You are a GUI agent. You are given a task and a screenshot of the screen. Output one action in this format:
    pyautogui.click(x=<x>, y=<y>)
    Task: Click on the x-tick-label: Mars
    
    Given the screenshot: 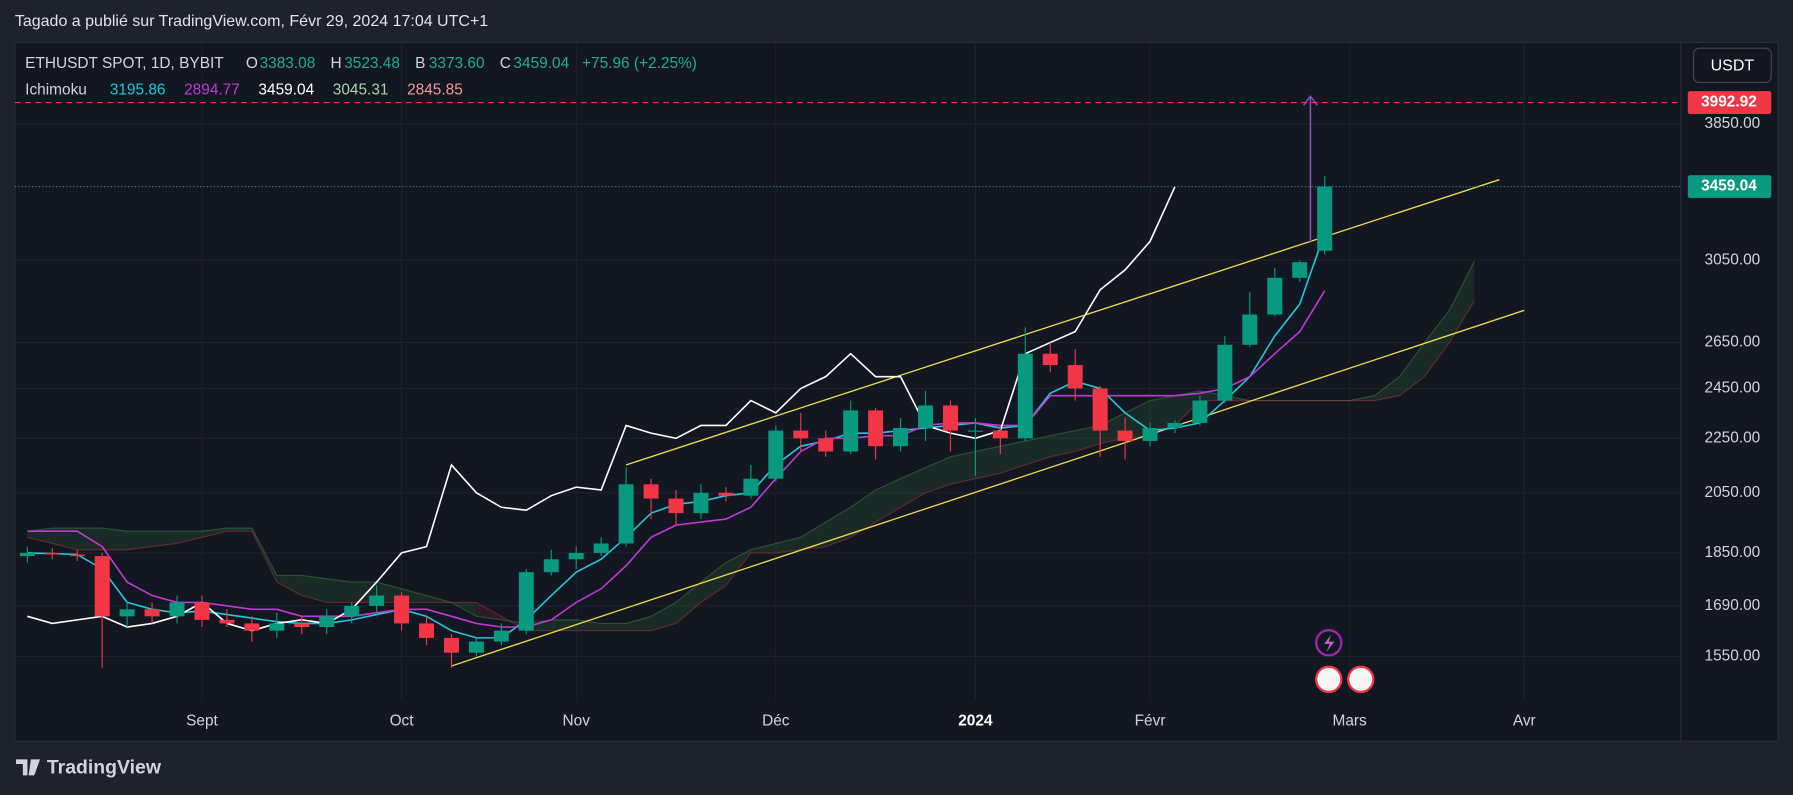 What is the action you would take?
    pyautogui.click(x=1349, y=721)
    